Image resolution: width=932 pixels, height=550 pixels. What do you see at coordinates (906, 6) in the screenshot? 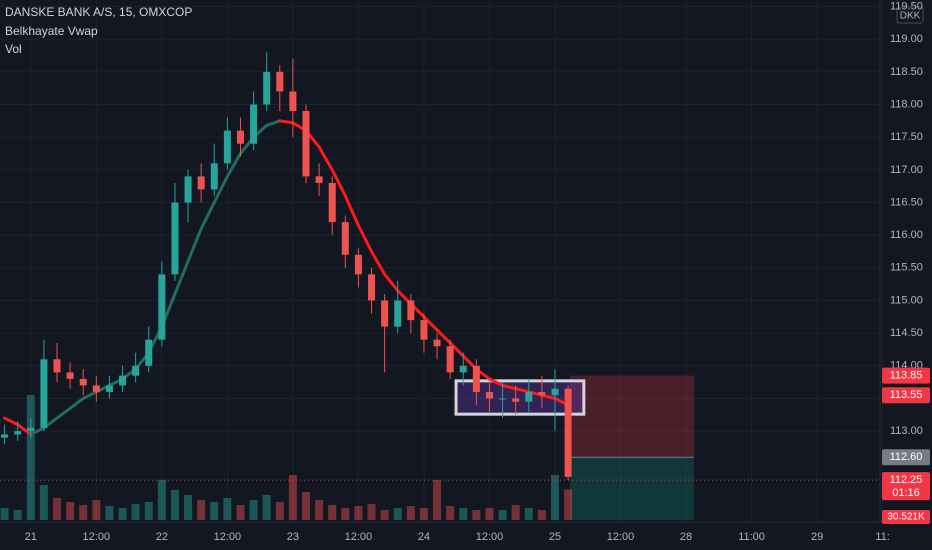
I see `y-tick-label: 119.50` at bounding box center [906, 6].